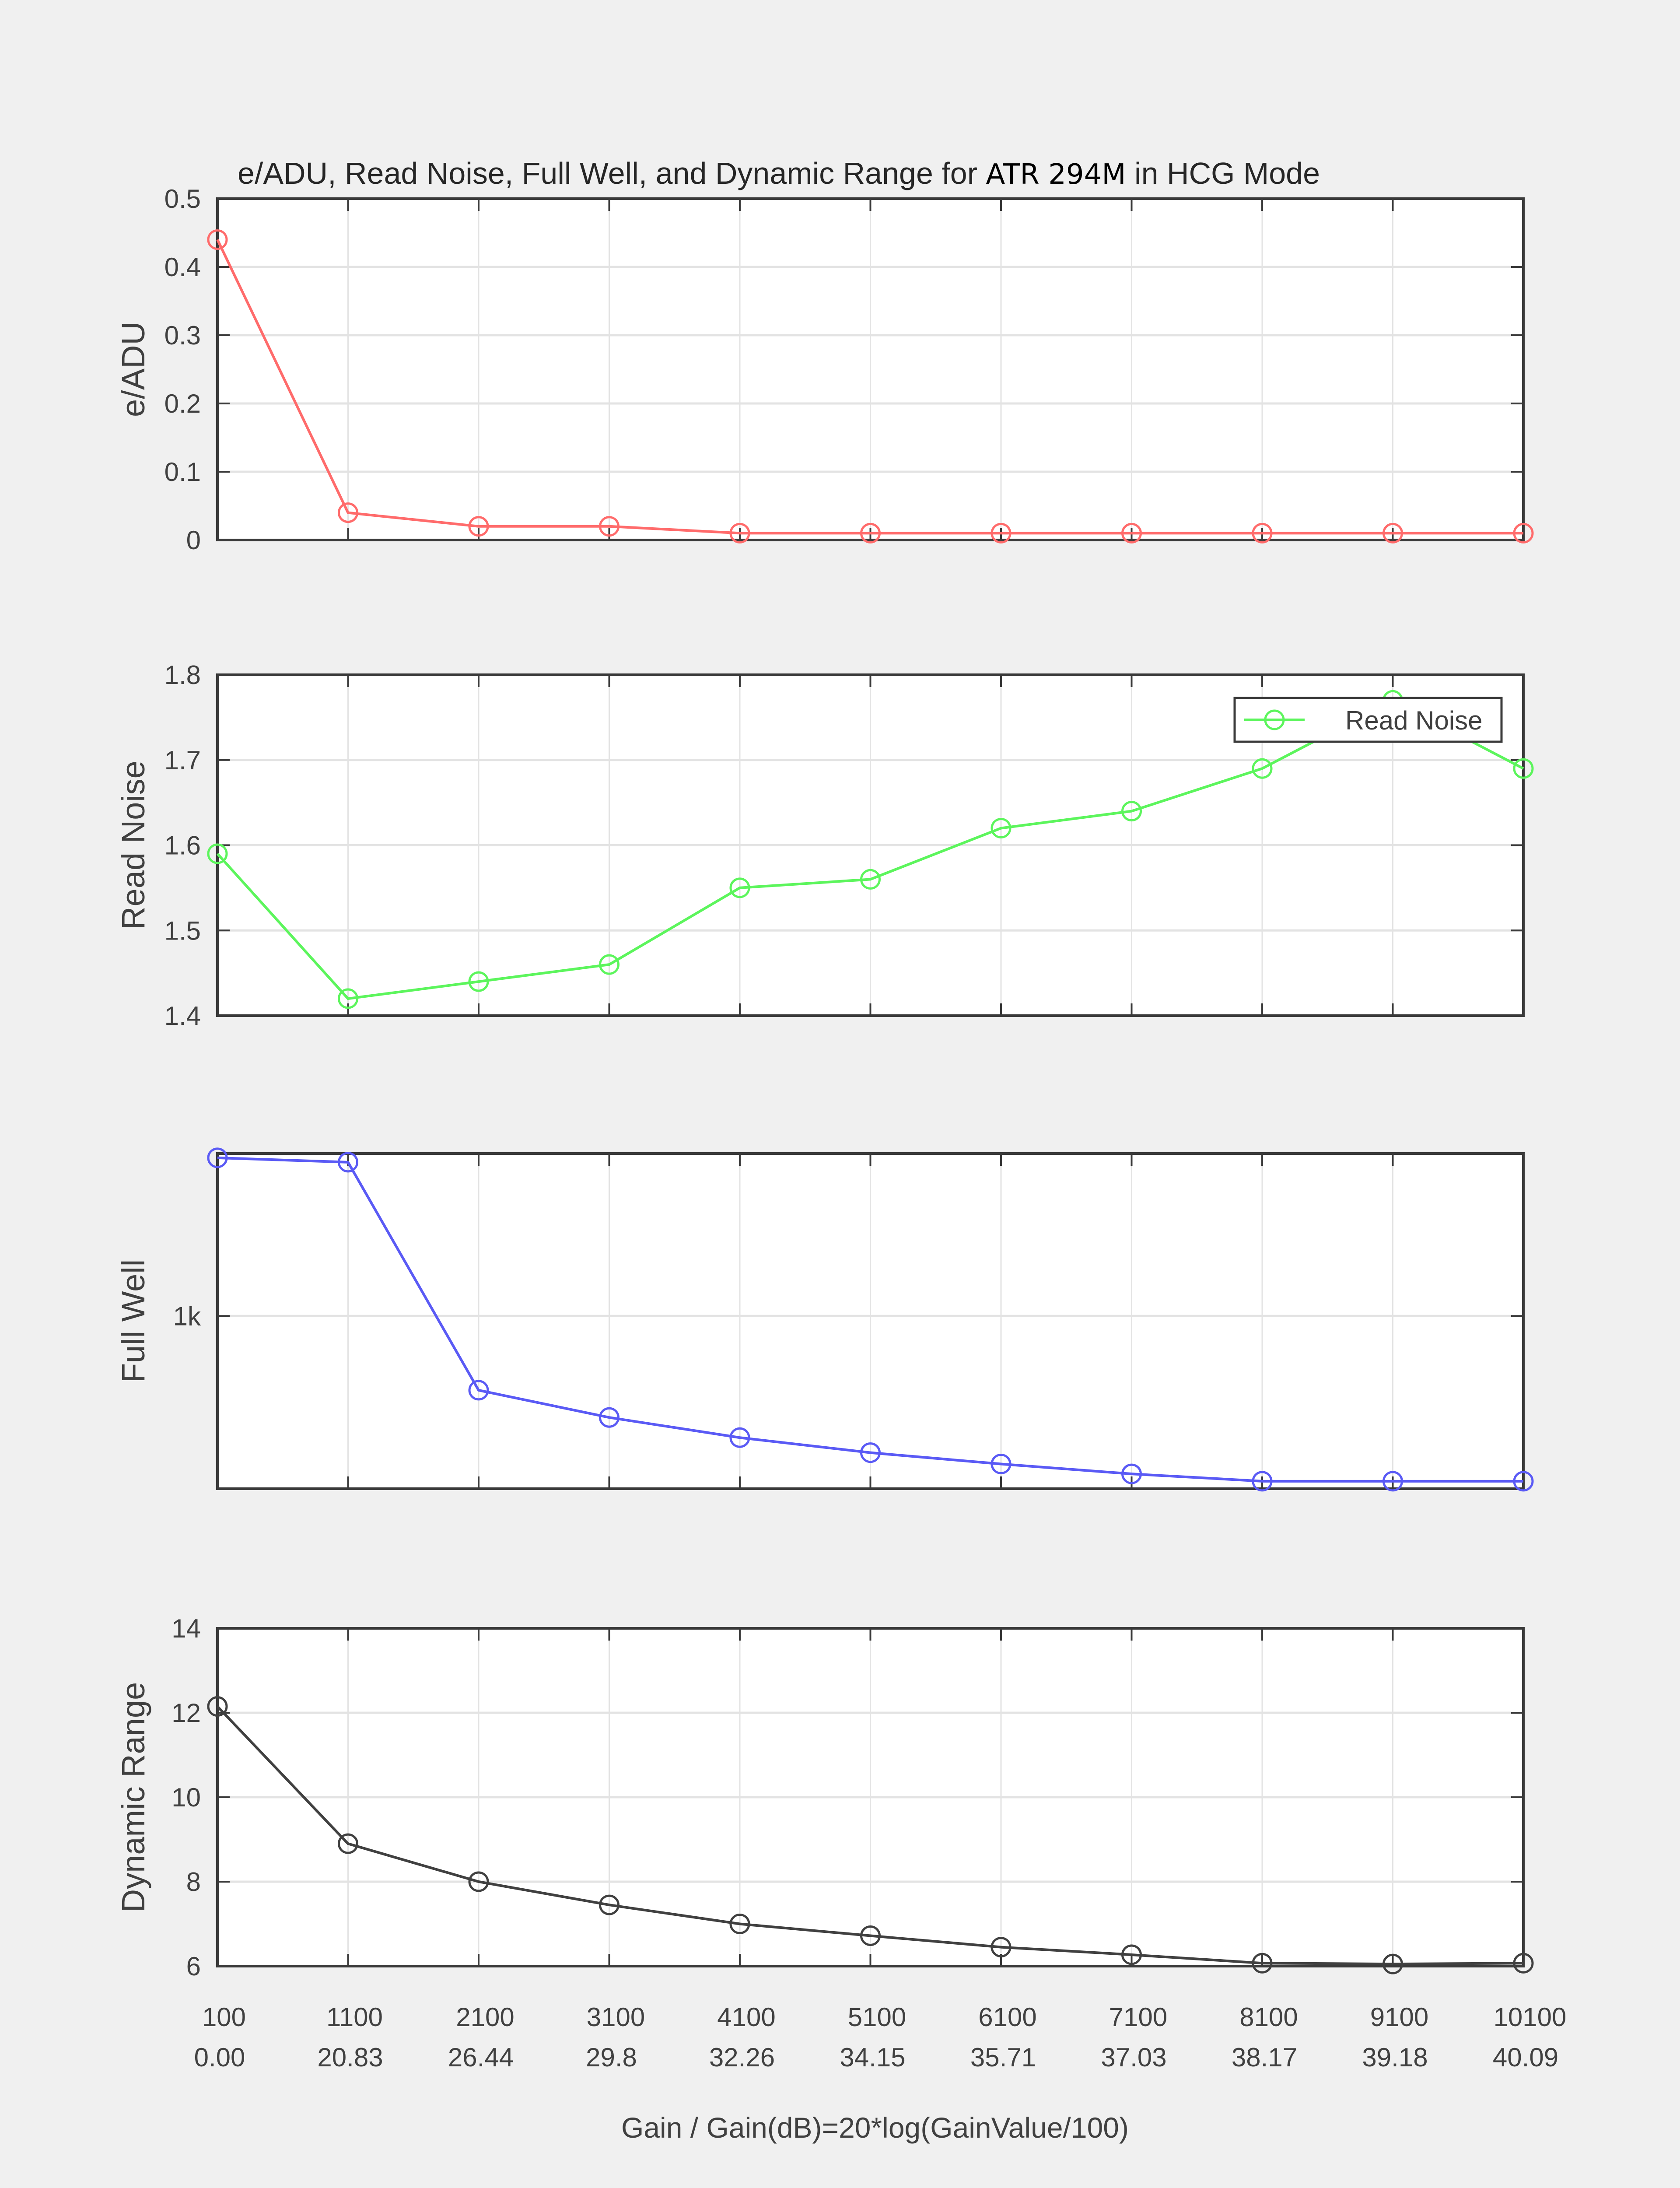 The image size is (1680, 2188). I want to click on x-tick-label: 2100, so click(485, 2017).